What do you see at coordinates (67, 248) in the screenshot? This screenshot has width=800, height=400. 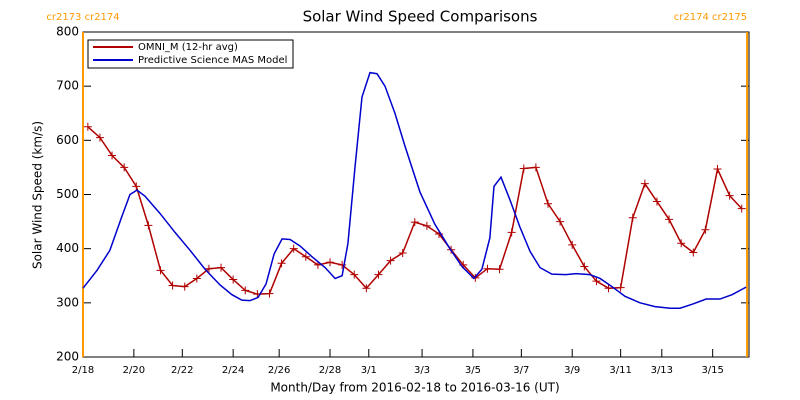 I see `y-tick-label: 400` at bounding box center [67, 248].